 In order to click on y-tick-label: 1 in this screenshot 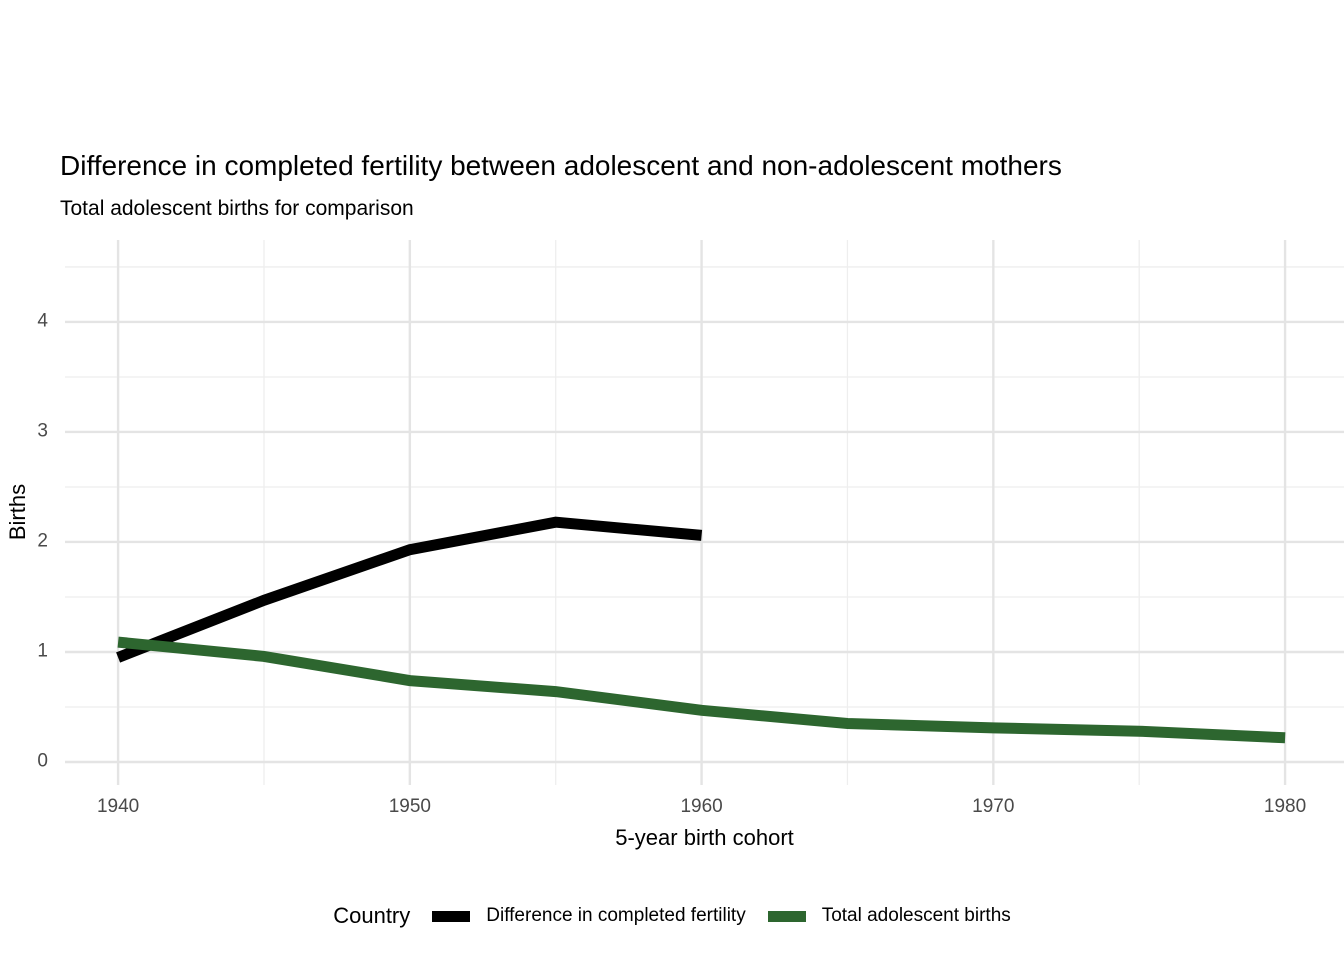, I will do `click(42, 651)`.